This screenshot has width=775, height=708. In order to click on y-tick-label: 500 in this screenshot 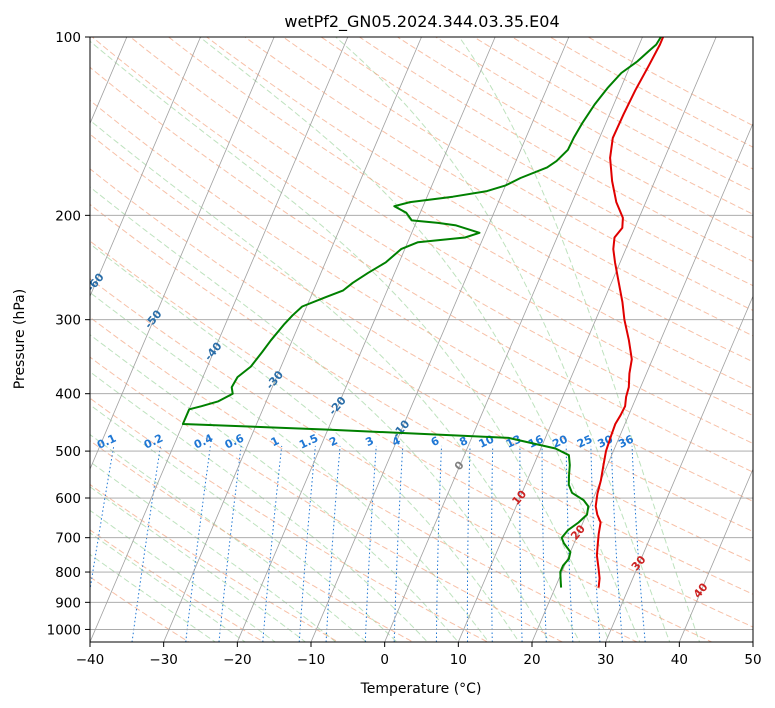, I will do `click(68, 452)`.